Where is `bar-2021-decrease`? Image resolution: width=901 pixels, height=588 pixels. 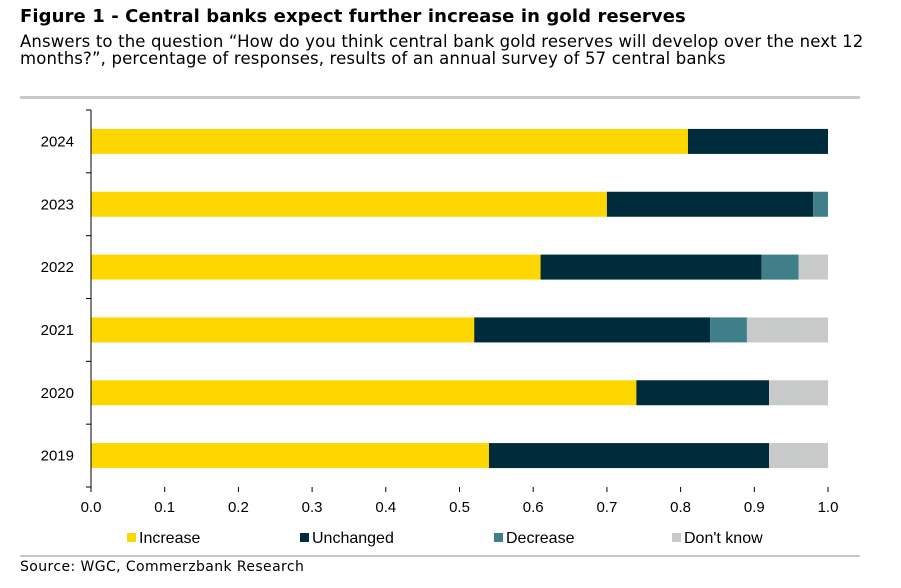
bar-2021-decrease is located at coordinates (728, 330).